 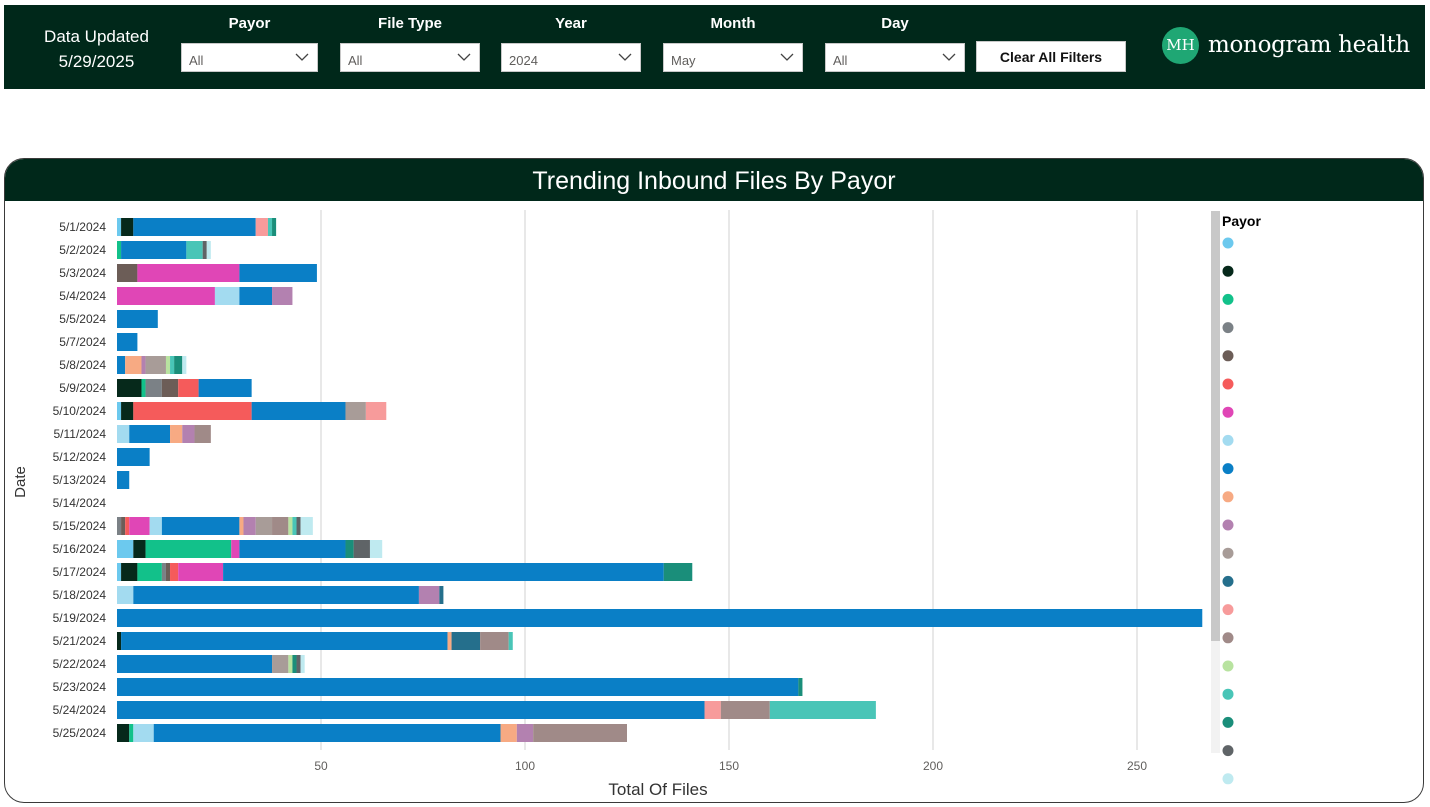 What do you see at coordinates (733, 57) in the screenshot?
I see `month-dropdown: May` at bounding box center [733, 57].